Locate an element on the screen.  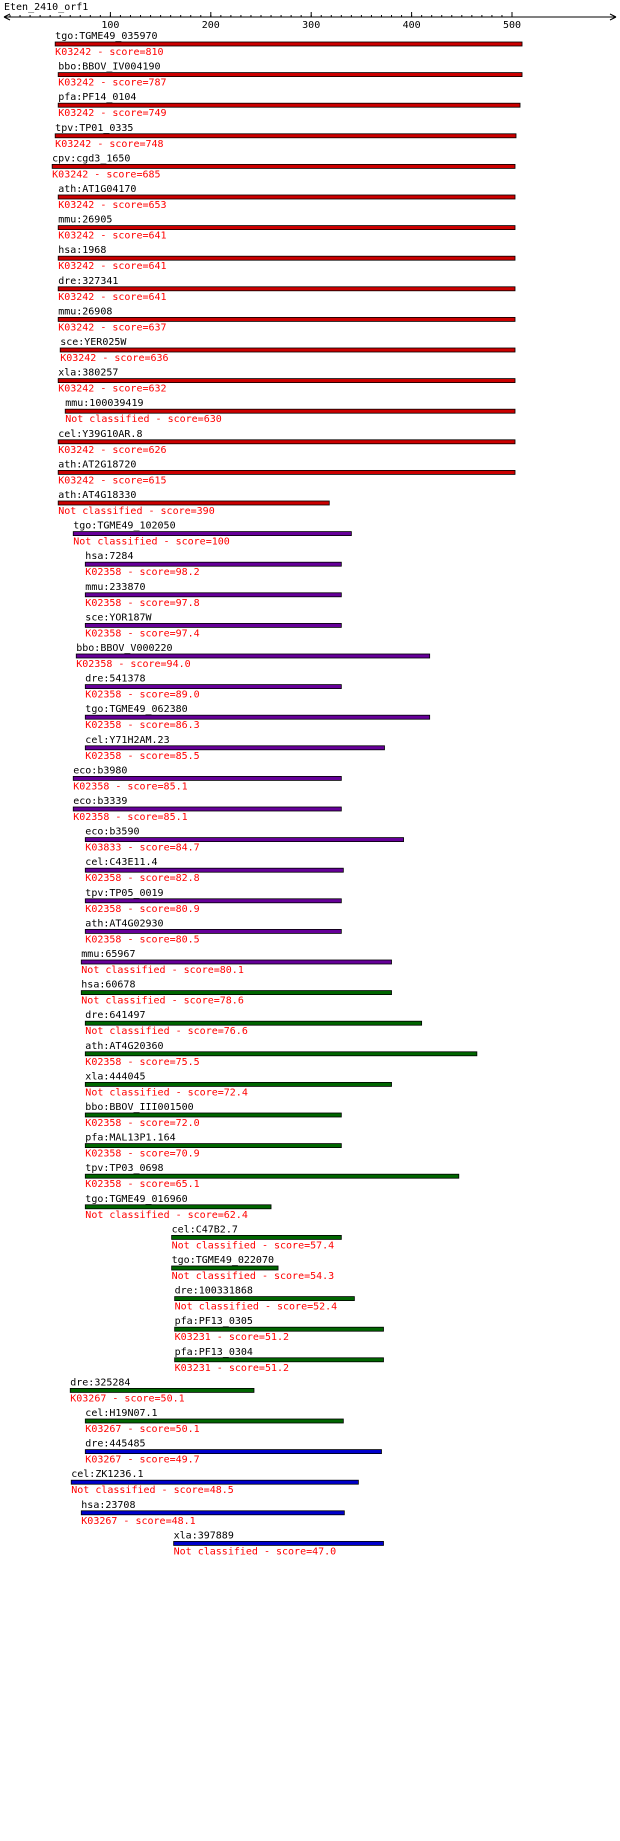
hit-name: eco:b3980 is located at coordinates (100, 770).